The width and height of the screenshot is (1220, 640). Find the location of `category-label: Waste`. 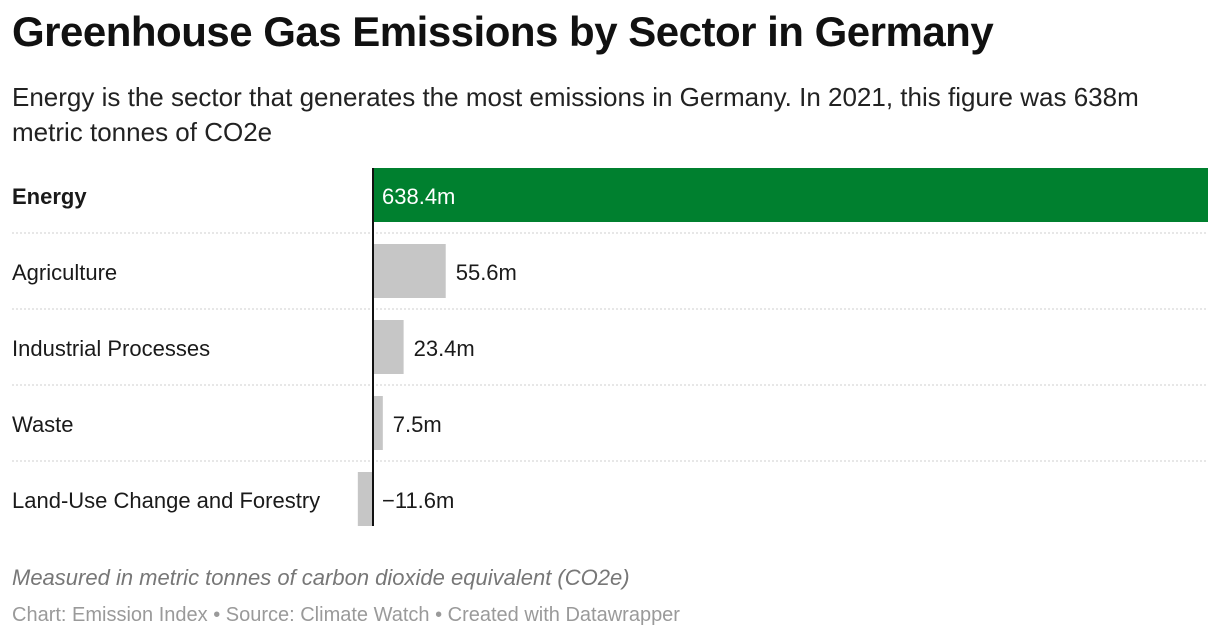

category-label: Waste is located at coordinates (43, 424).